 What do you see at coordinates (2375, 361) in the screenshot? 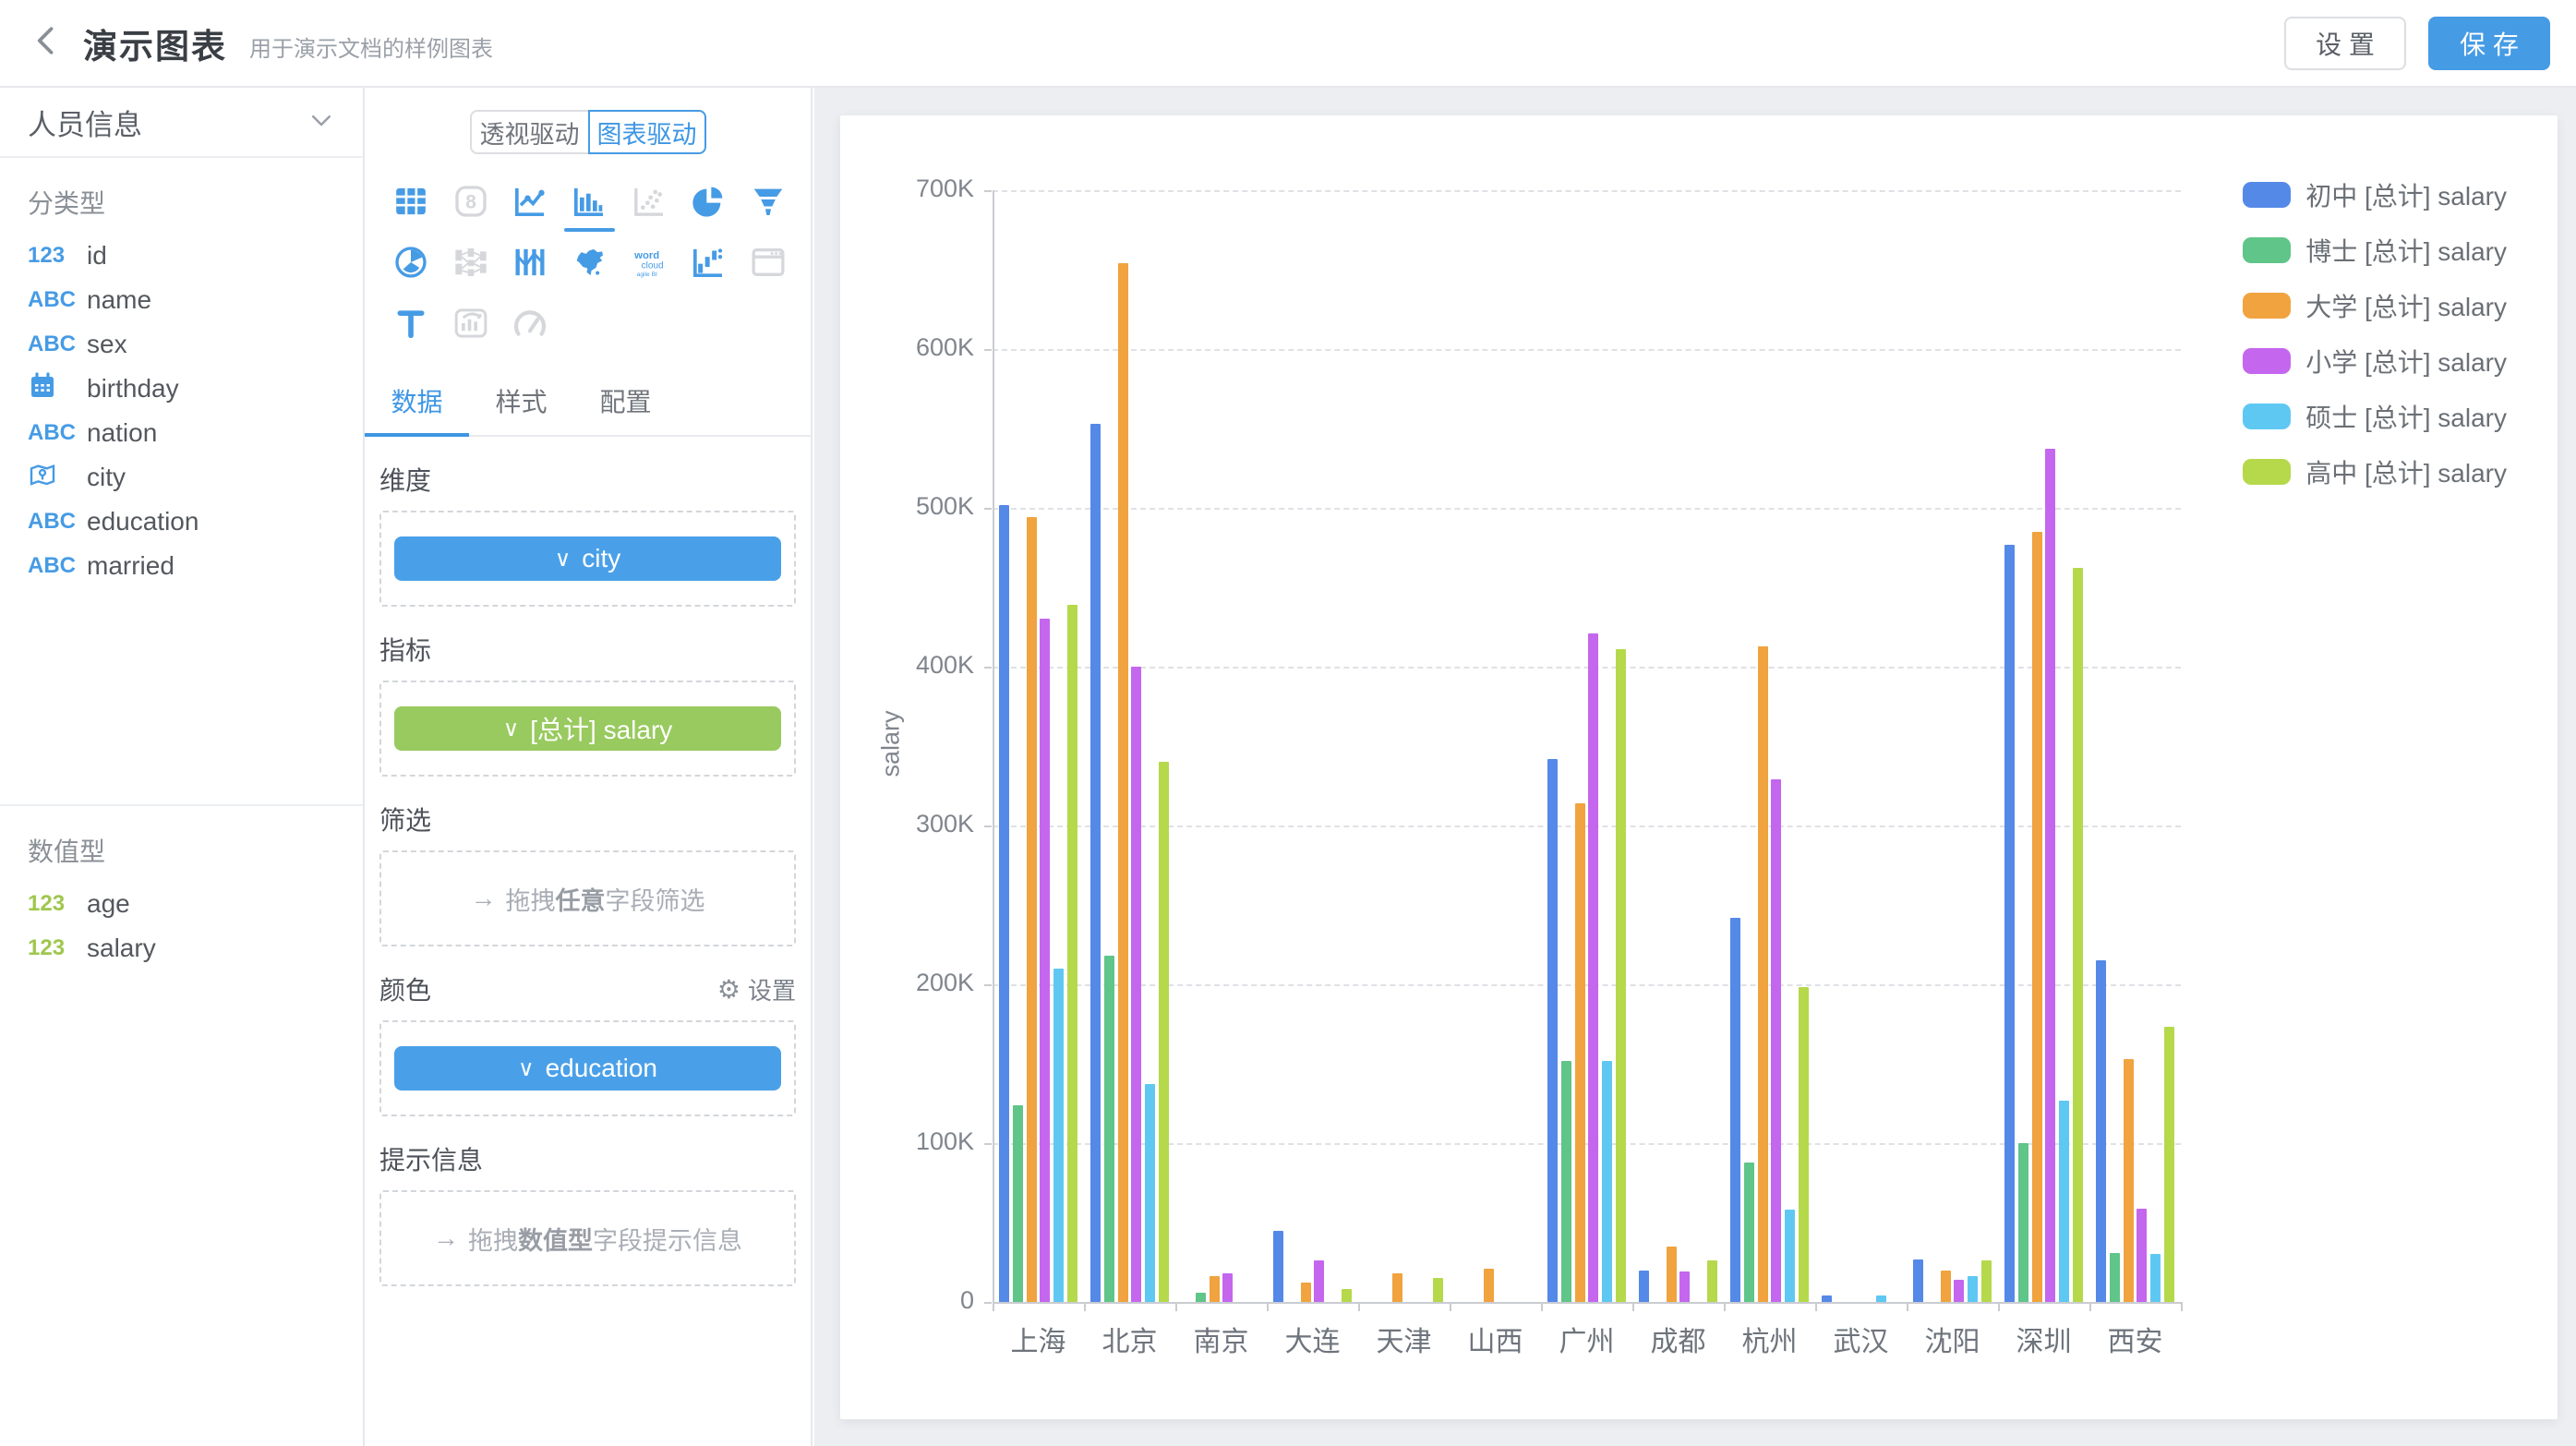
I see `legend-item: 小学 [总计] salary` at bounding box center [2375, 361].